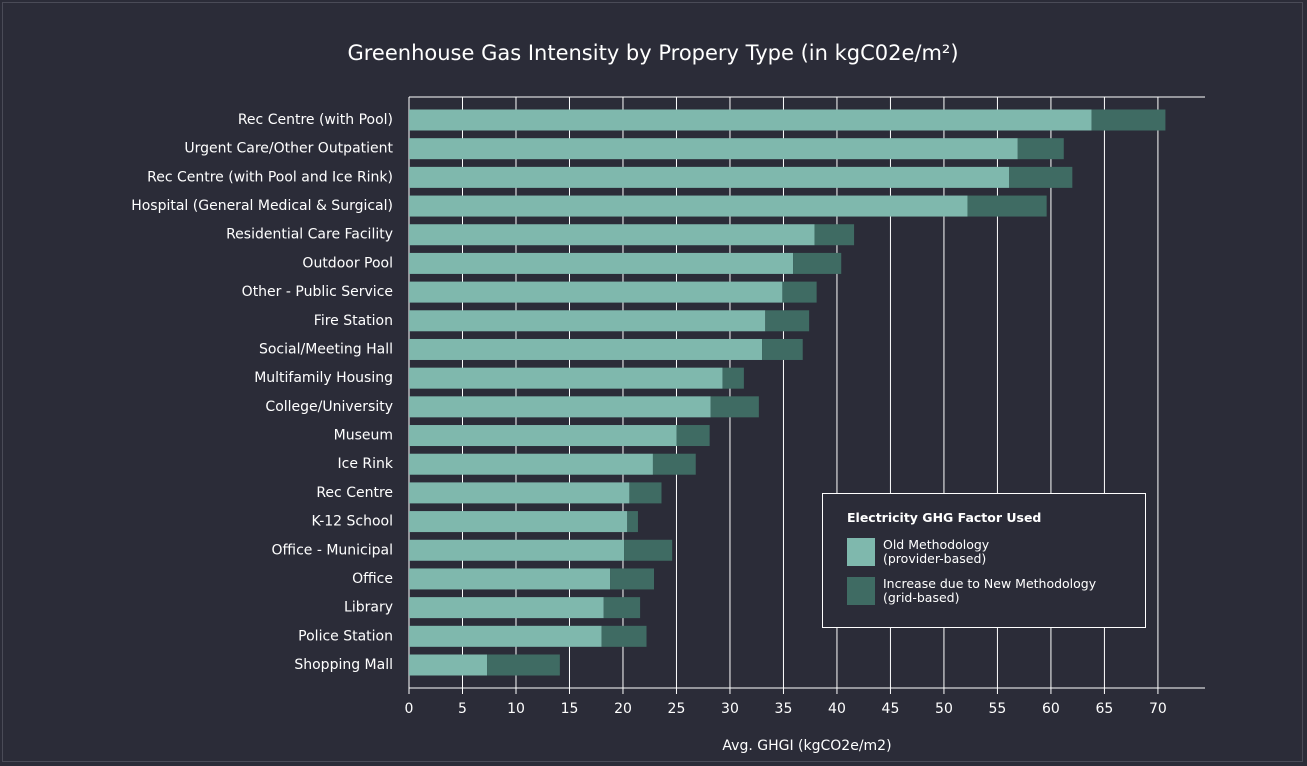 The image size is (1307, 766). Describe the element at coordinates (317, 292) in the screenshot. I see `y-tick-label: Other - Public Service` at that location.